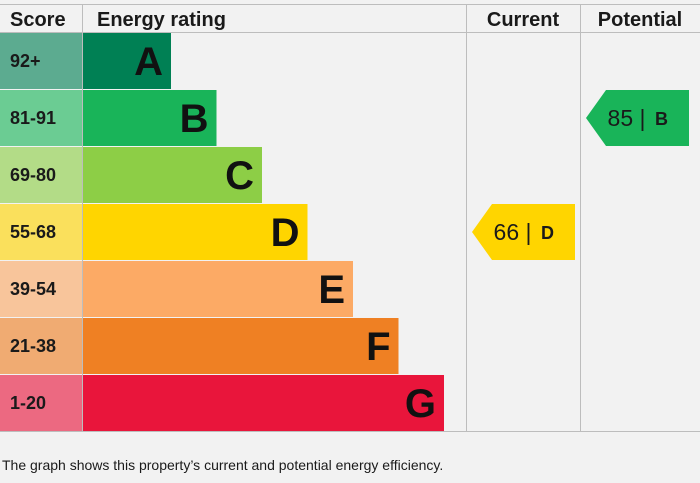  I want to click on score-label-e: 39-54, so click(33, 289).